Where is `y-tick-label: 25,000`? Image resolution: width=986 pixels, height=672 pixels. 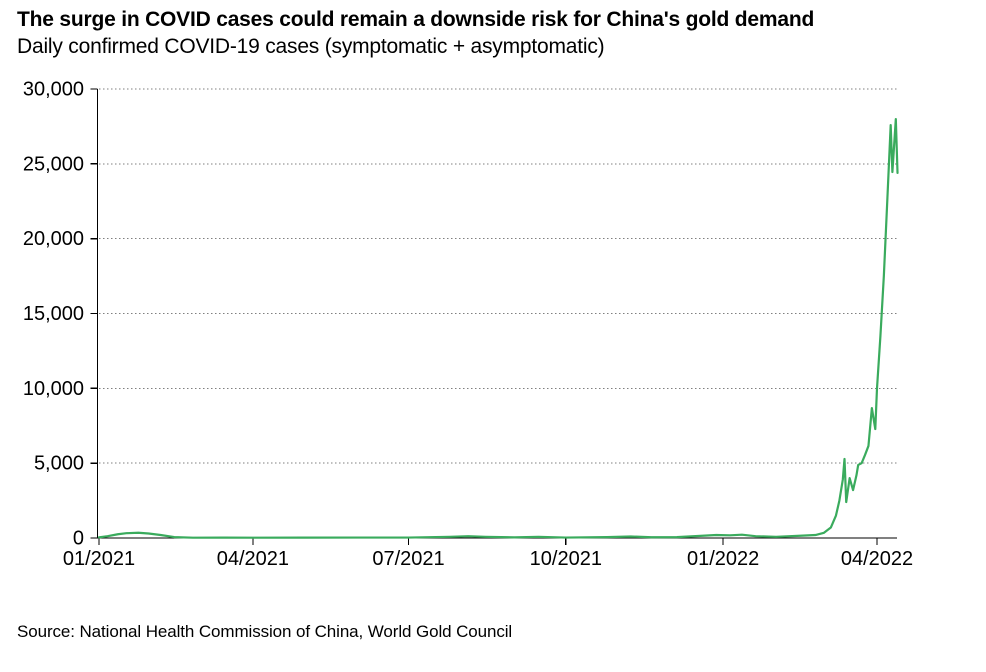 y-tick-label: 25,000 is located at coordinates (53, 164).